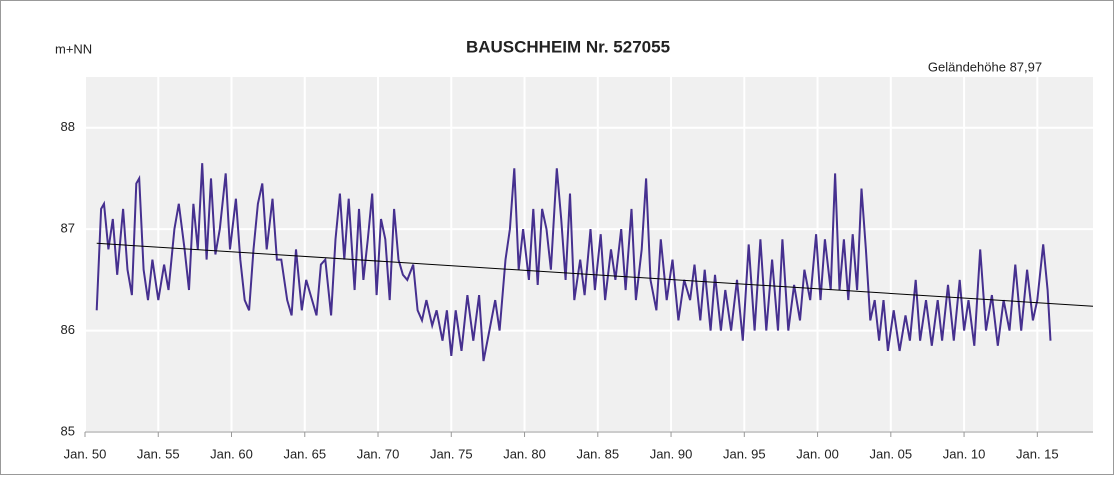 This screenshot has width=1114, height=480. Describe the element at coordinates (231, 453) in the screenshot. I see `x-tick-label: Jan. 60` at that location.